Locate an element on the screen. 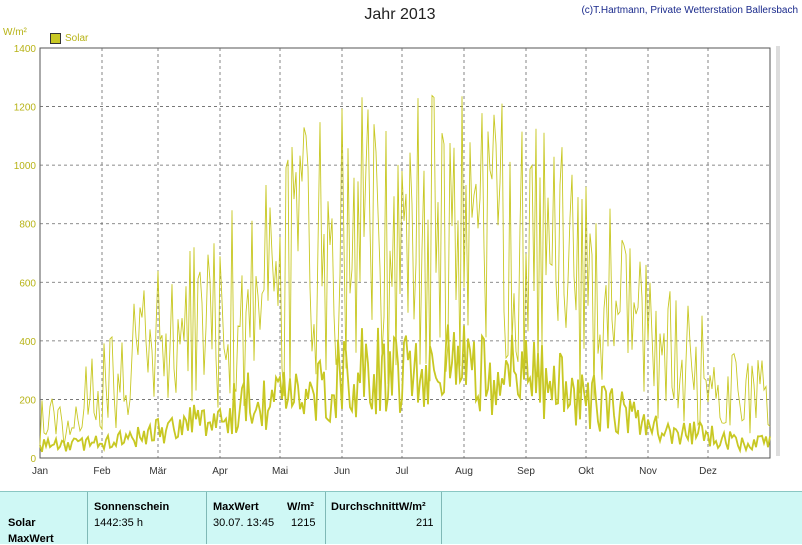  y-axis: 0 200 400 600 800 1000 1200 1400 is located at coordinates (25, 254).